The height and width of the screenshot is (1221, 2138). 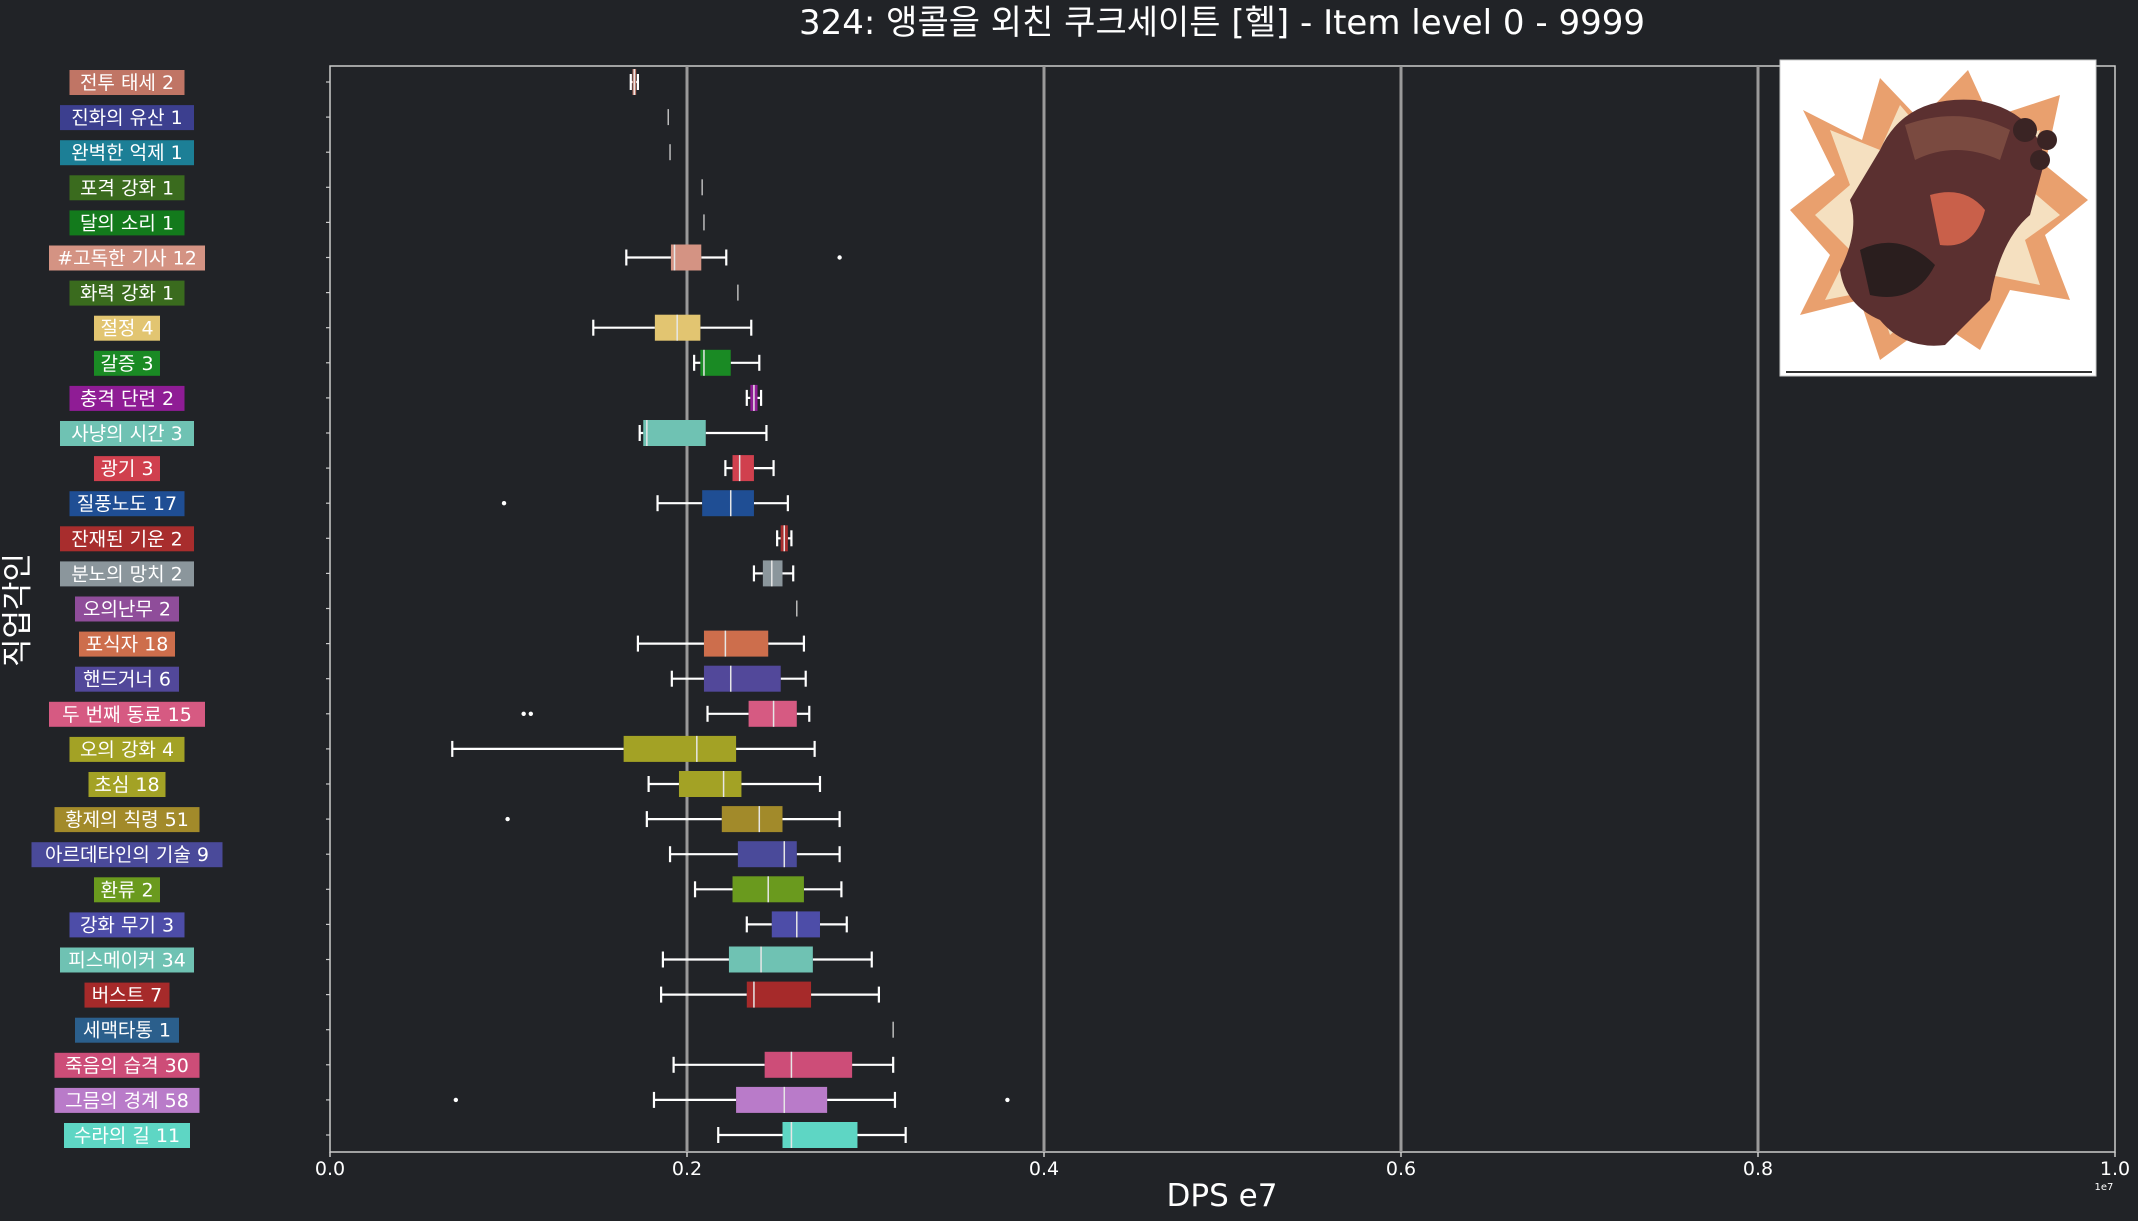 I want to click on x-tick-label-3: 0.6, so click(x=1401, y=1169).